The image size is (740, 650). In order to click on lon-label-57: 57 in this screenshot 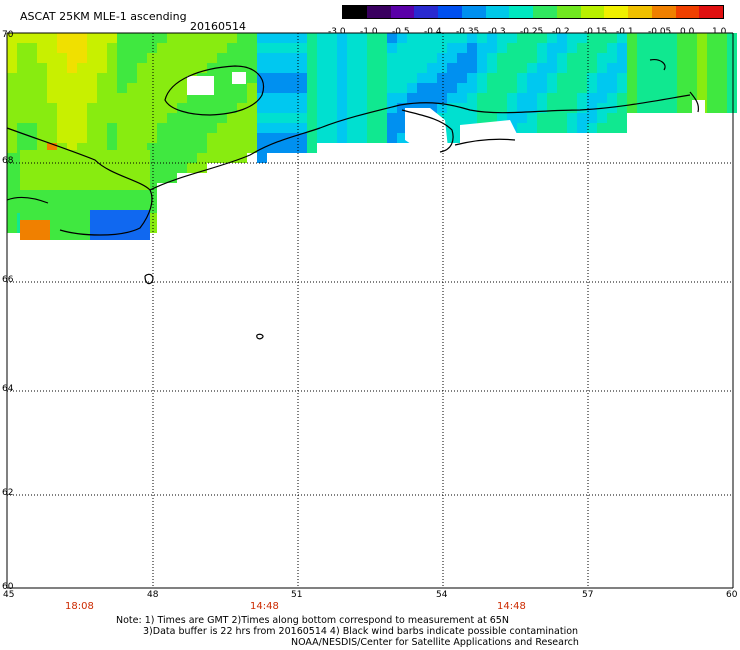, I will do `click(588, 595)`.